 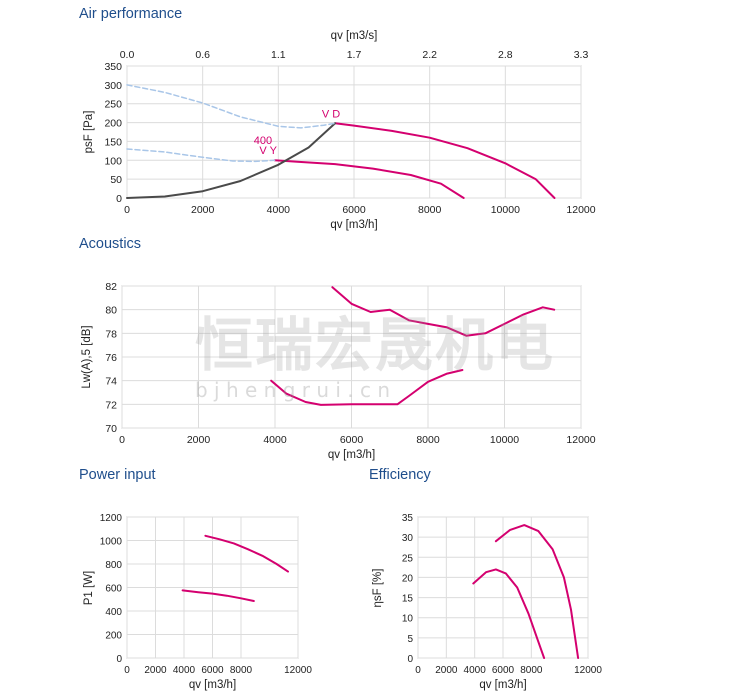 What do you see at coordinates (113, 612) in the screenshot?
I see `power-y-tick-label: 400` at bounding box center [113, 612].